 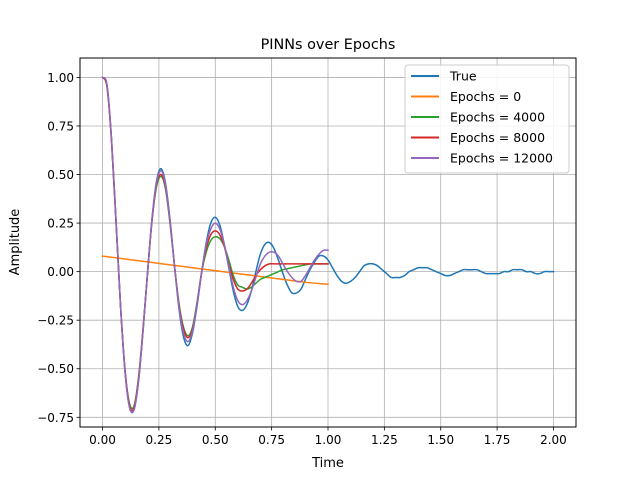 I want to click on x-axis-ticks: 0.00 0.25 0.50 0.75 1.00 1.25 1.50 1.75 2.00, so click(x=328, y=437).